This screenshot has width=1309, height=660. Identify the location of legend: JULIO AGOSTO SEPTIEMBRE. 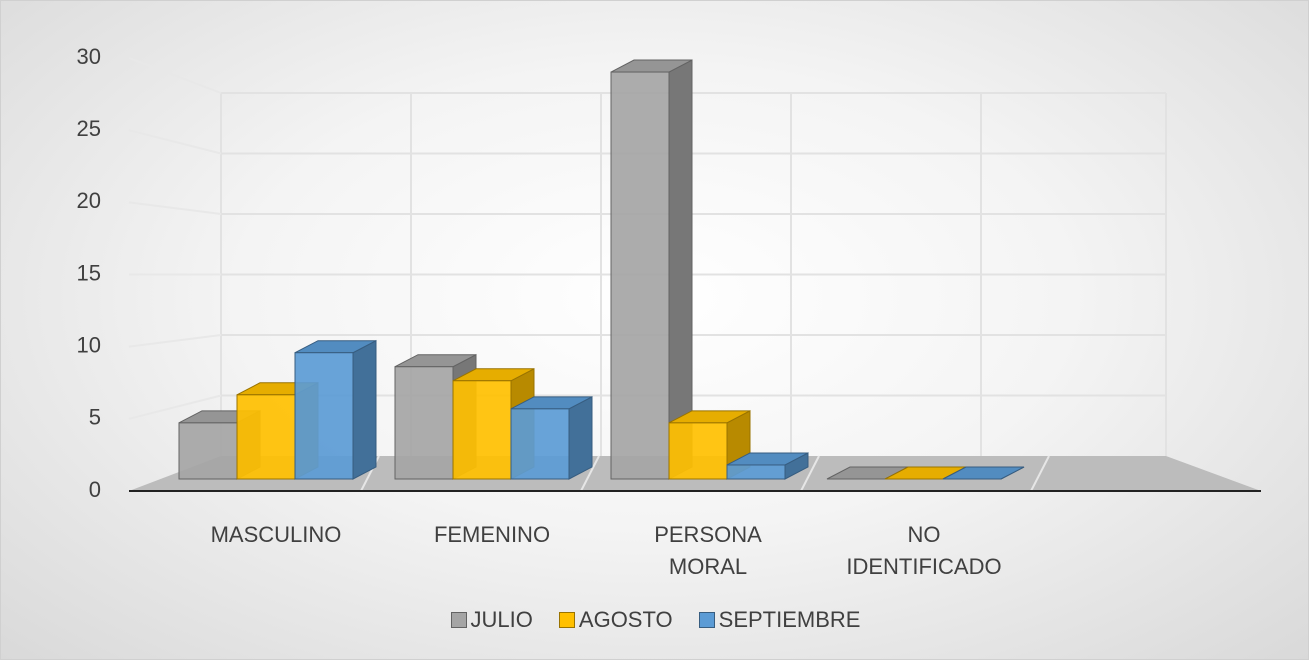
(654, 620).